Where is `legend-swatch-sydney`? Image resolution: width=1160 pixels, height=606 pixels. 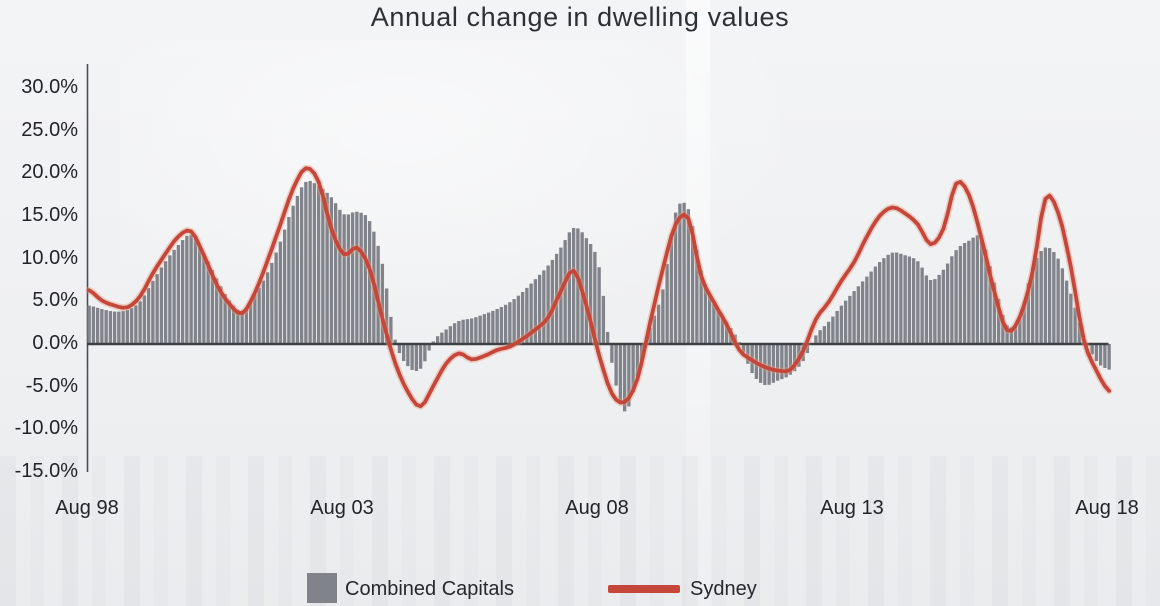 legend-swatch-sydney is located at coordinates (644, 589).